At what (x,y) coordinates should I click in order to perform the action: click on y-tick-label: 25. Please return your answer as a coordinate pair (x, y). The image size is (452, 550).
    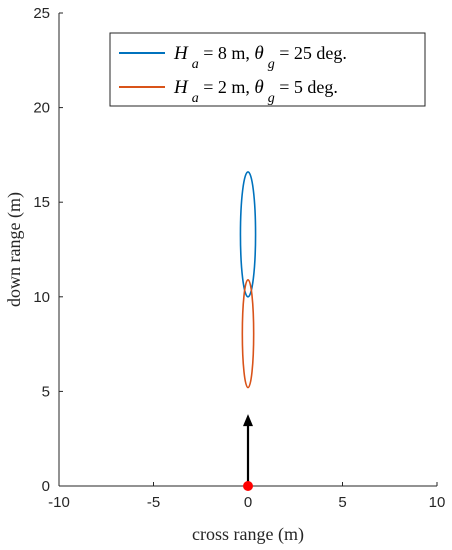
    Looking at the image, I should click on (41, 13).